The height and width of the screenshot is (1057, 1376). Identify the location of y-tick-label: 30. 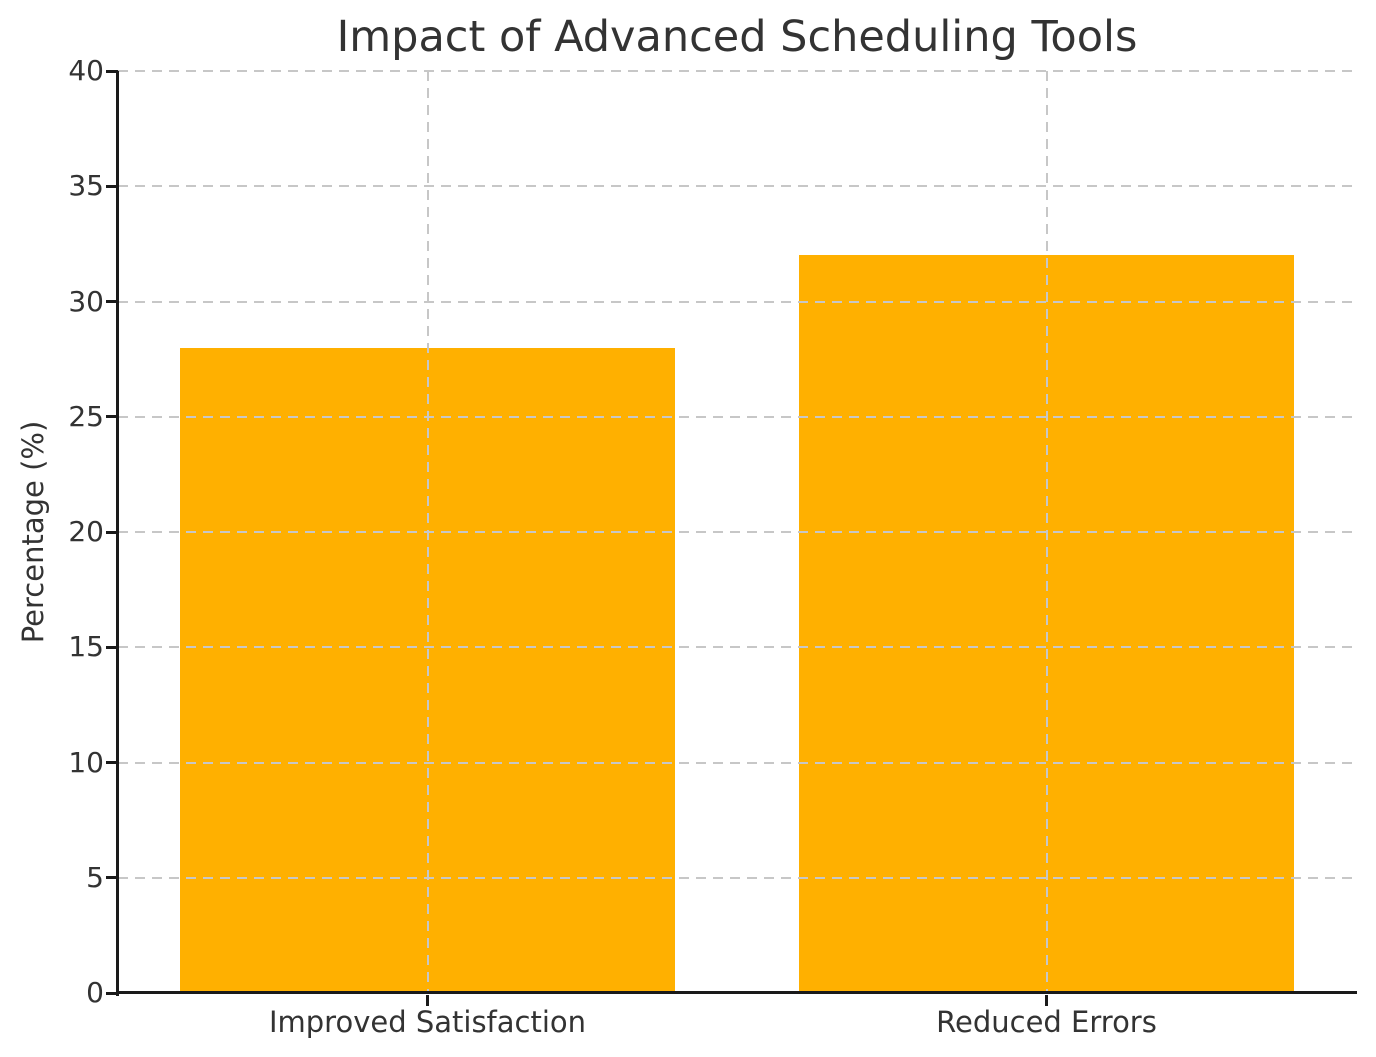
(86, 301).